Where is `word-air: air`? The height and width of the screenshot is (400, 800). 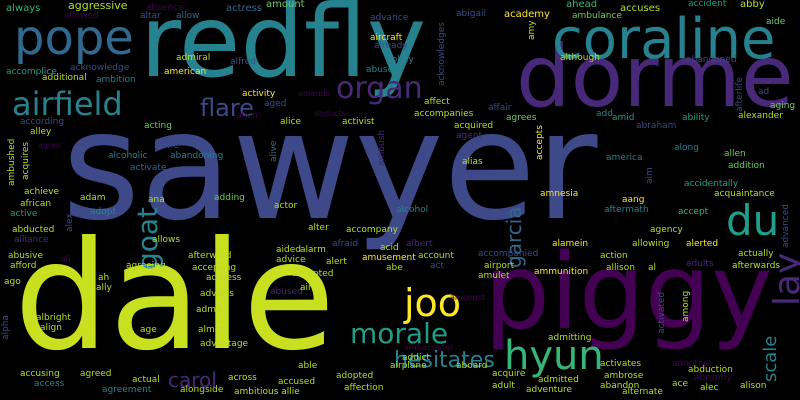 word-air: air is located at coordinates (306, 288).